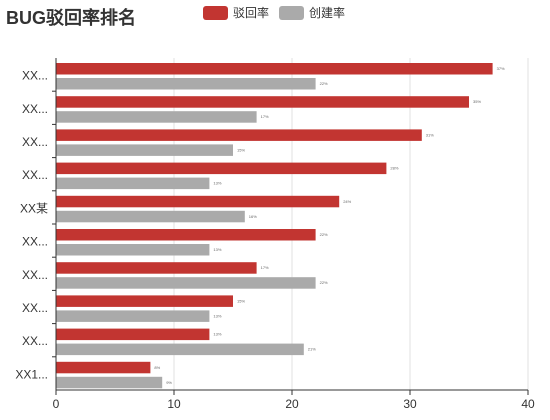 This screenshot has height=420, width=550. Describe the element at coordinates (501, 68) in the screenshot. I see `data-label-reject-0: 37%` at that location.